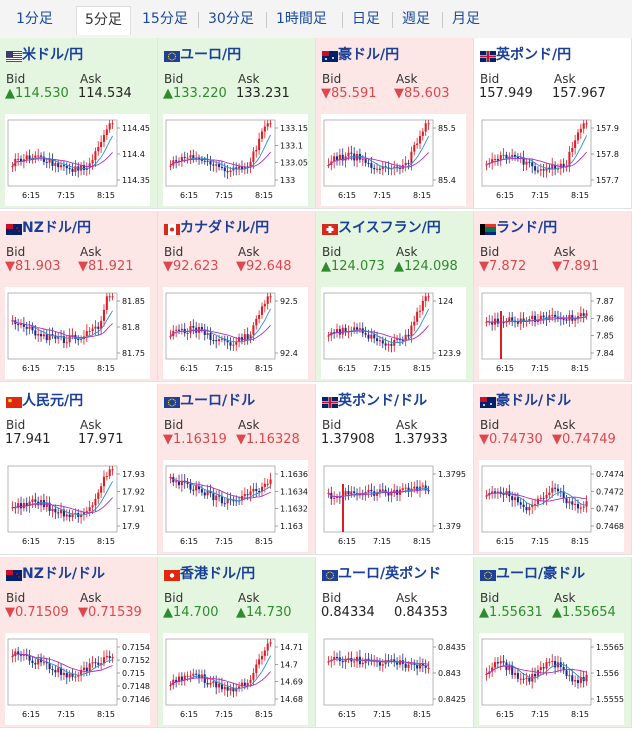 The image size is (632, 731). Describe the element at coordinates (605, 336) in the screenshot. I see `y-tick-label: 7.85` at that location.